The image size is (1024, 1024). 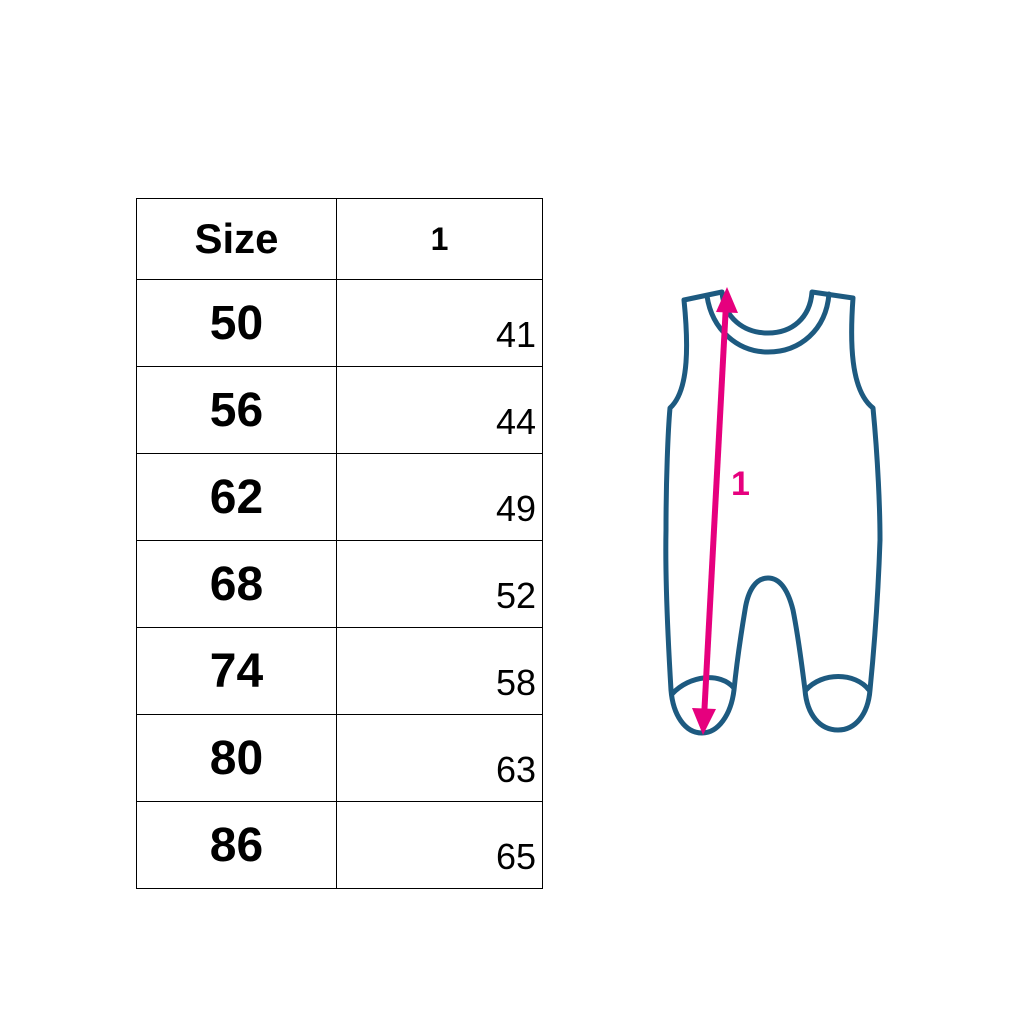 I want to click on table-row: 56 44, so click(x=339, y=410).